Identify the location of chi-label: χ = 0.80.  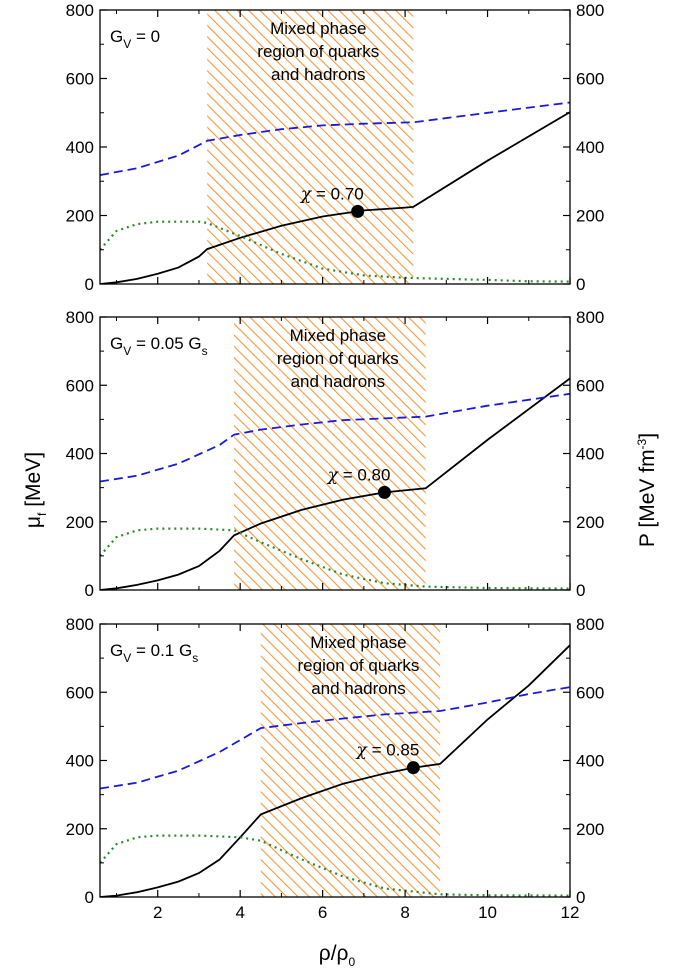
(359, 475).